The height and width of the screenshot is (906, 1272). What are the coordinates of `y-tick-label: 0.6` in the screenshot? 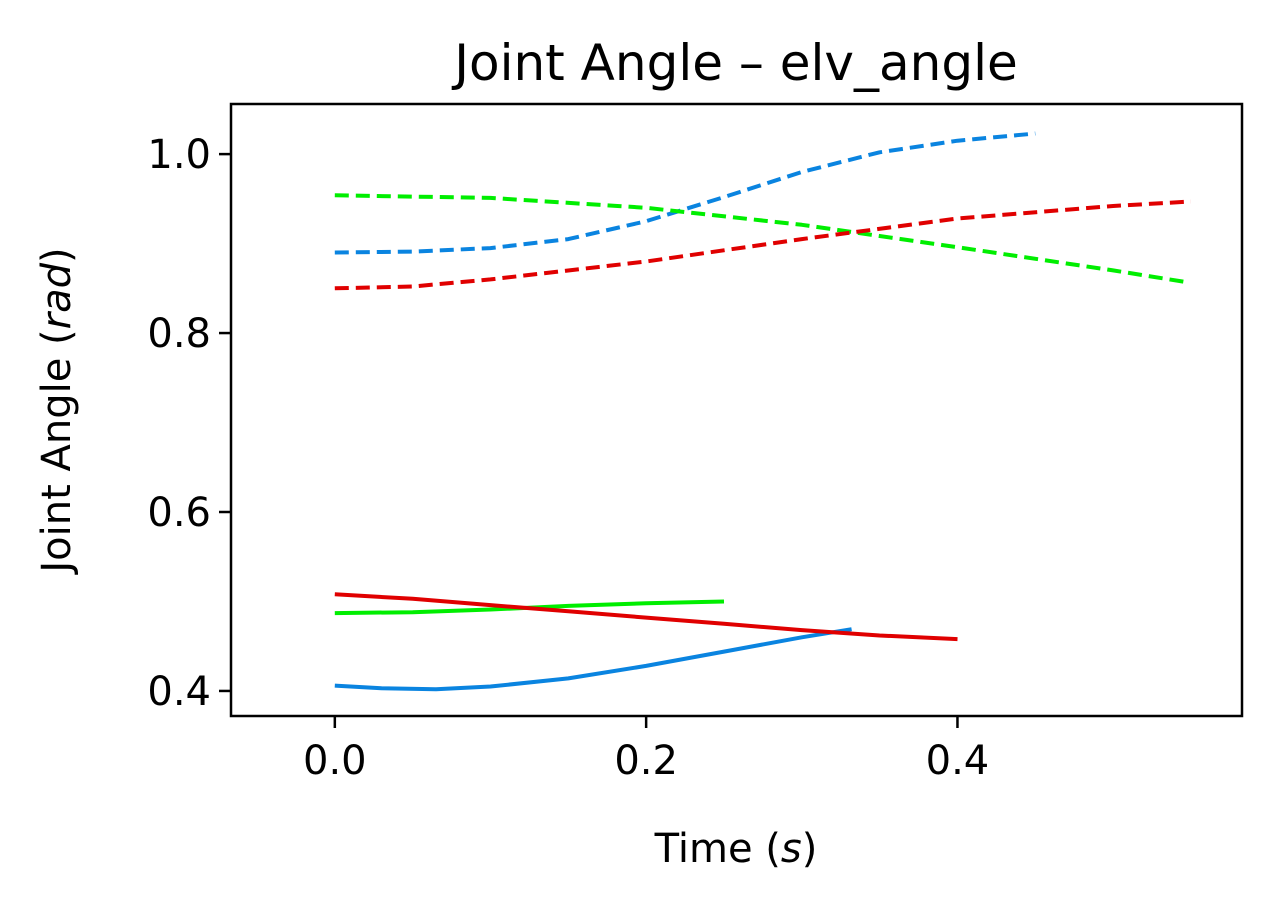 It's located at (179, 513).